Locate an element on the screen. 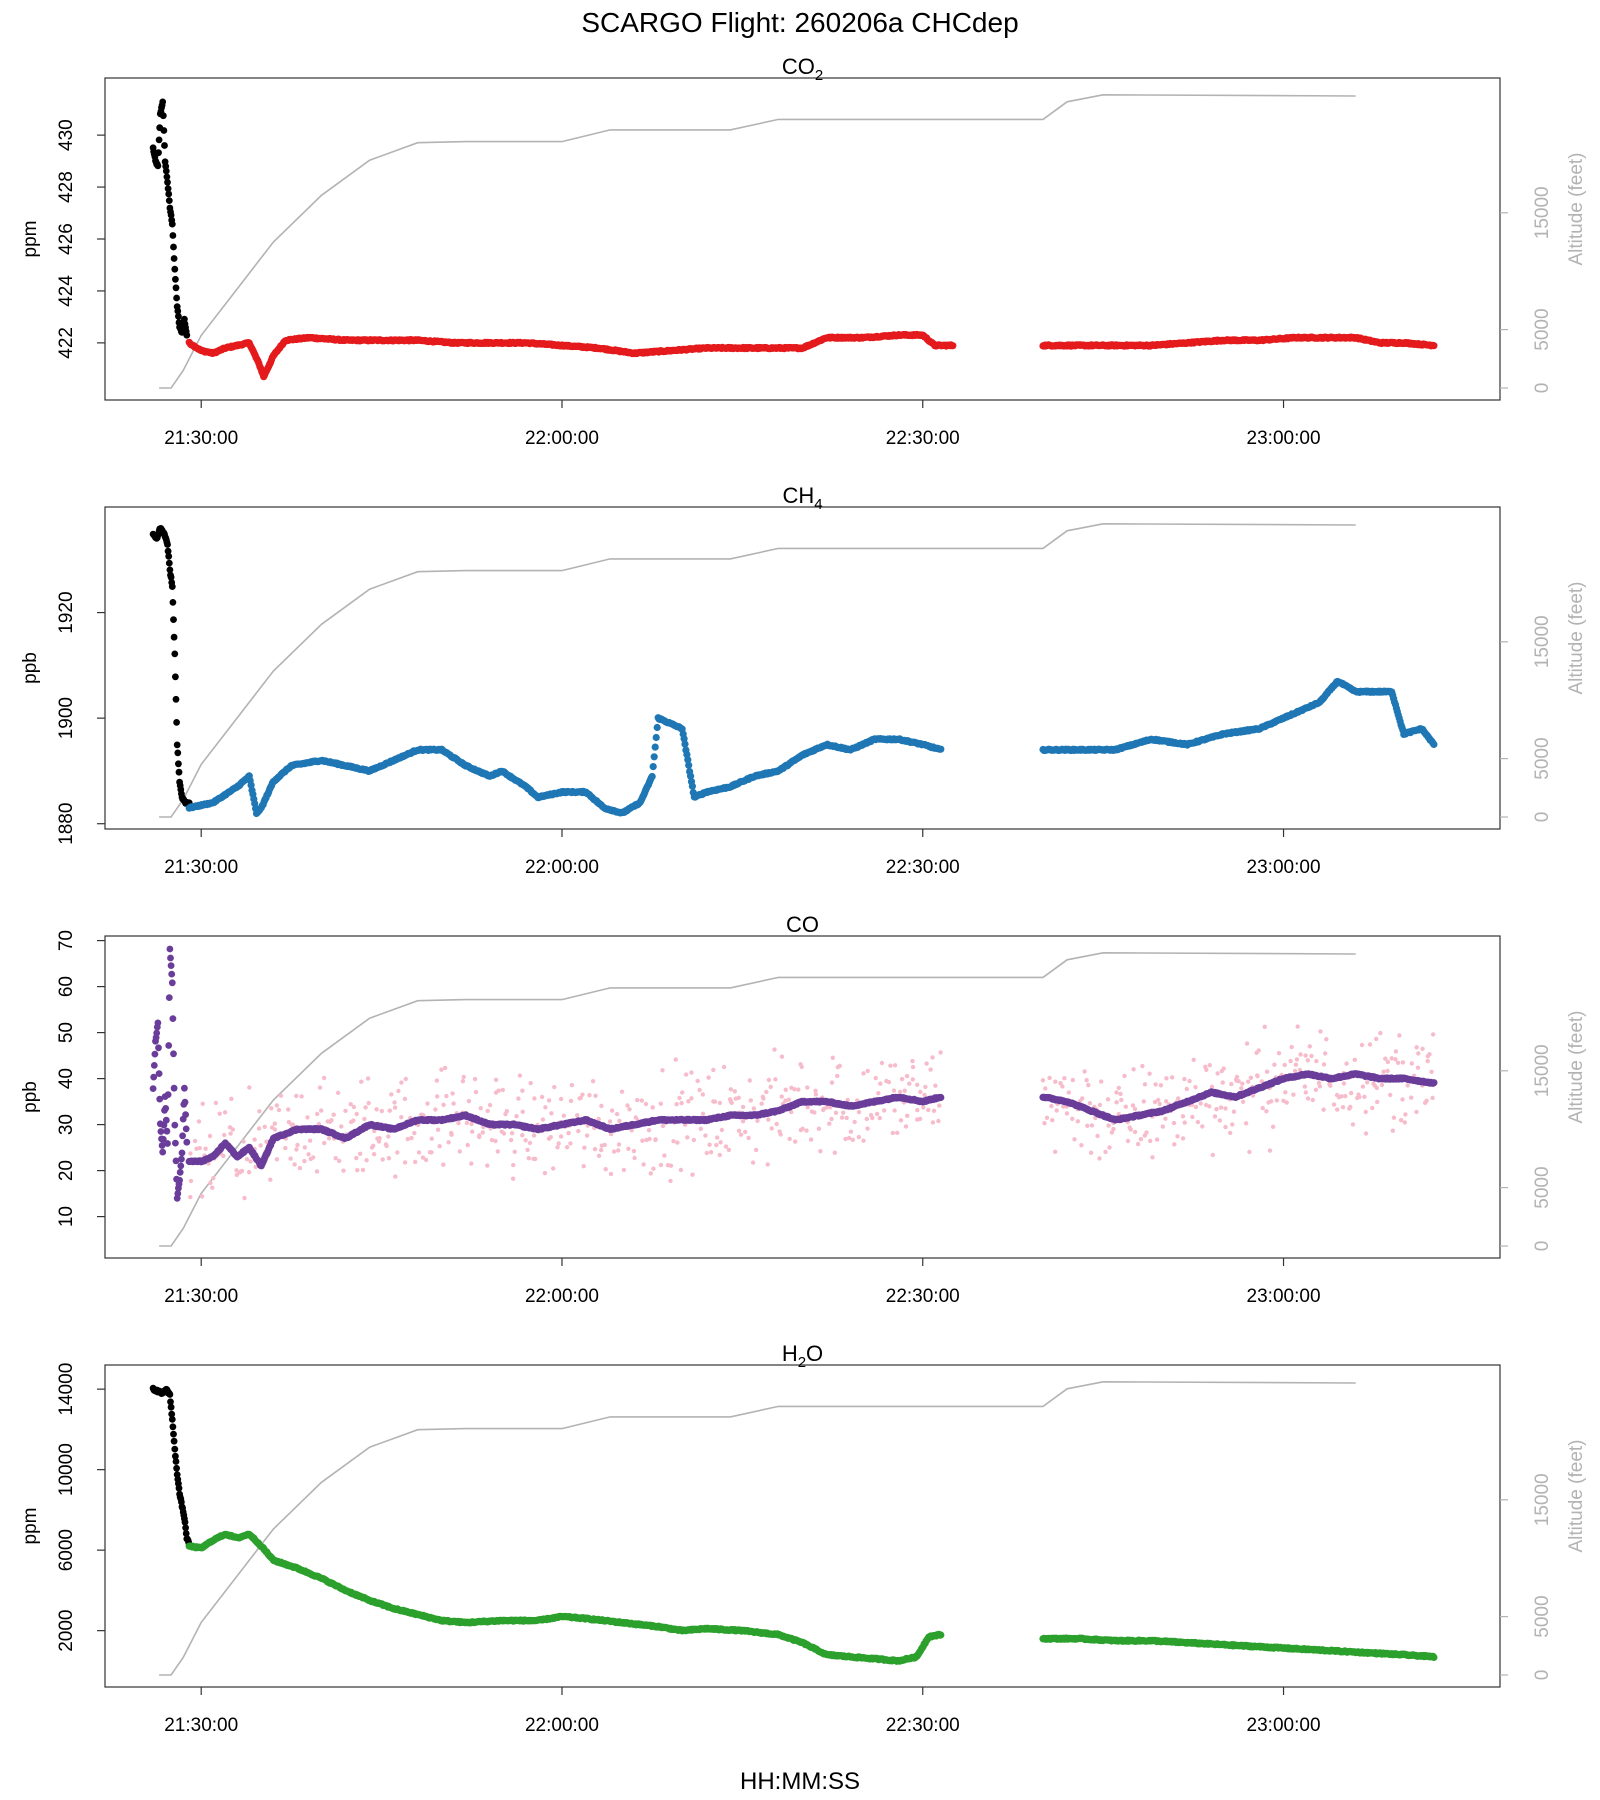 Image resolution: width=1600 pixels, height=1800 pixels. altitude-tick-label: 0 is located at coordinates (1542, 1246).